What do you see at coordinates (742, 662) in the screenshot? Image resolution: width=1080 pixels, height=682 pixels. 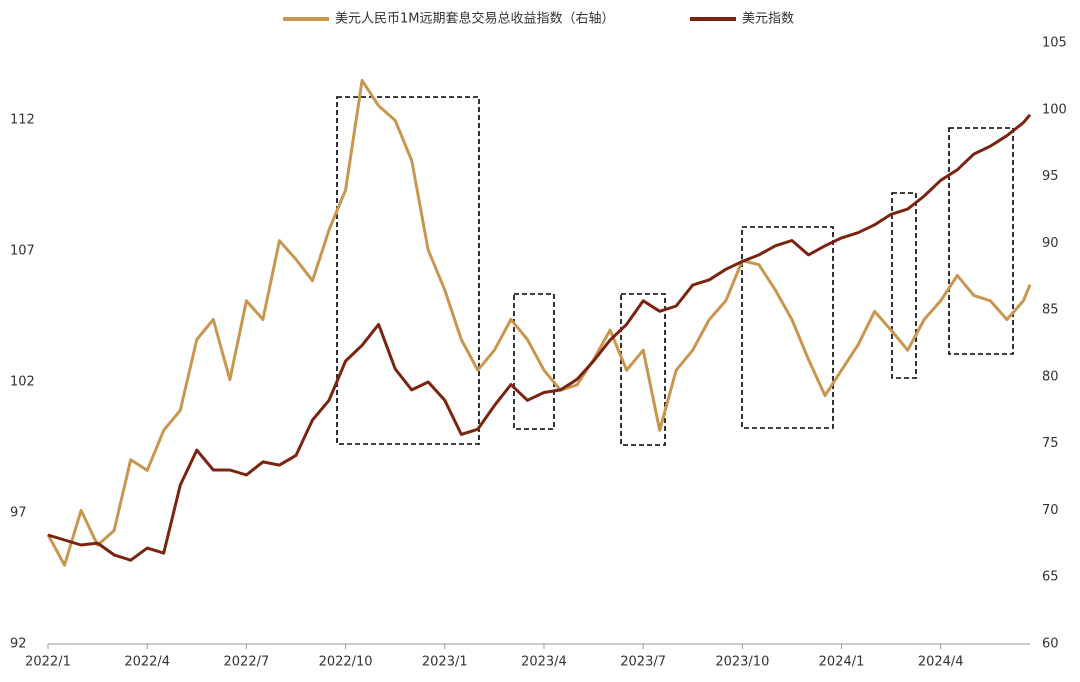 I see `x-tick-label: 2023/10` at bounding box center [742, 662].